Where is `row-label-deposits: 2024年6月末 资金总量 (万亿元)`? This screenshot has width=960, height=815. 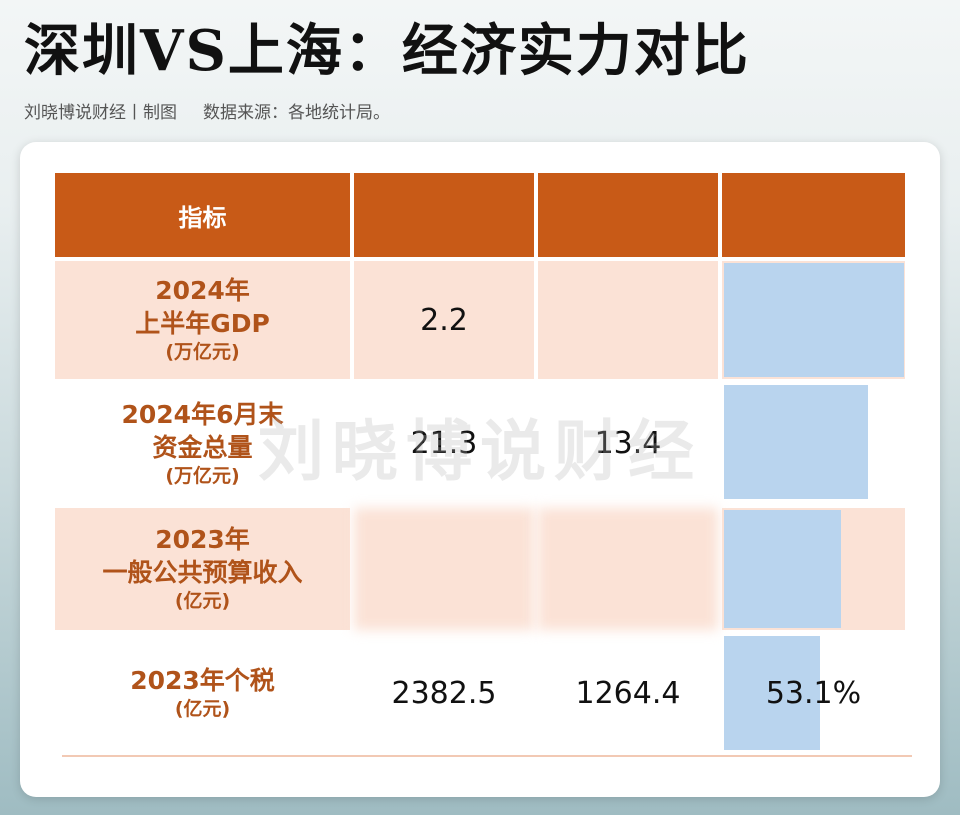 row-label-deposits: 2024年6月末 资金总量 (万亿元) is located at coordinates (202, 443).